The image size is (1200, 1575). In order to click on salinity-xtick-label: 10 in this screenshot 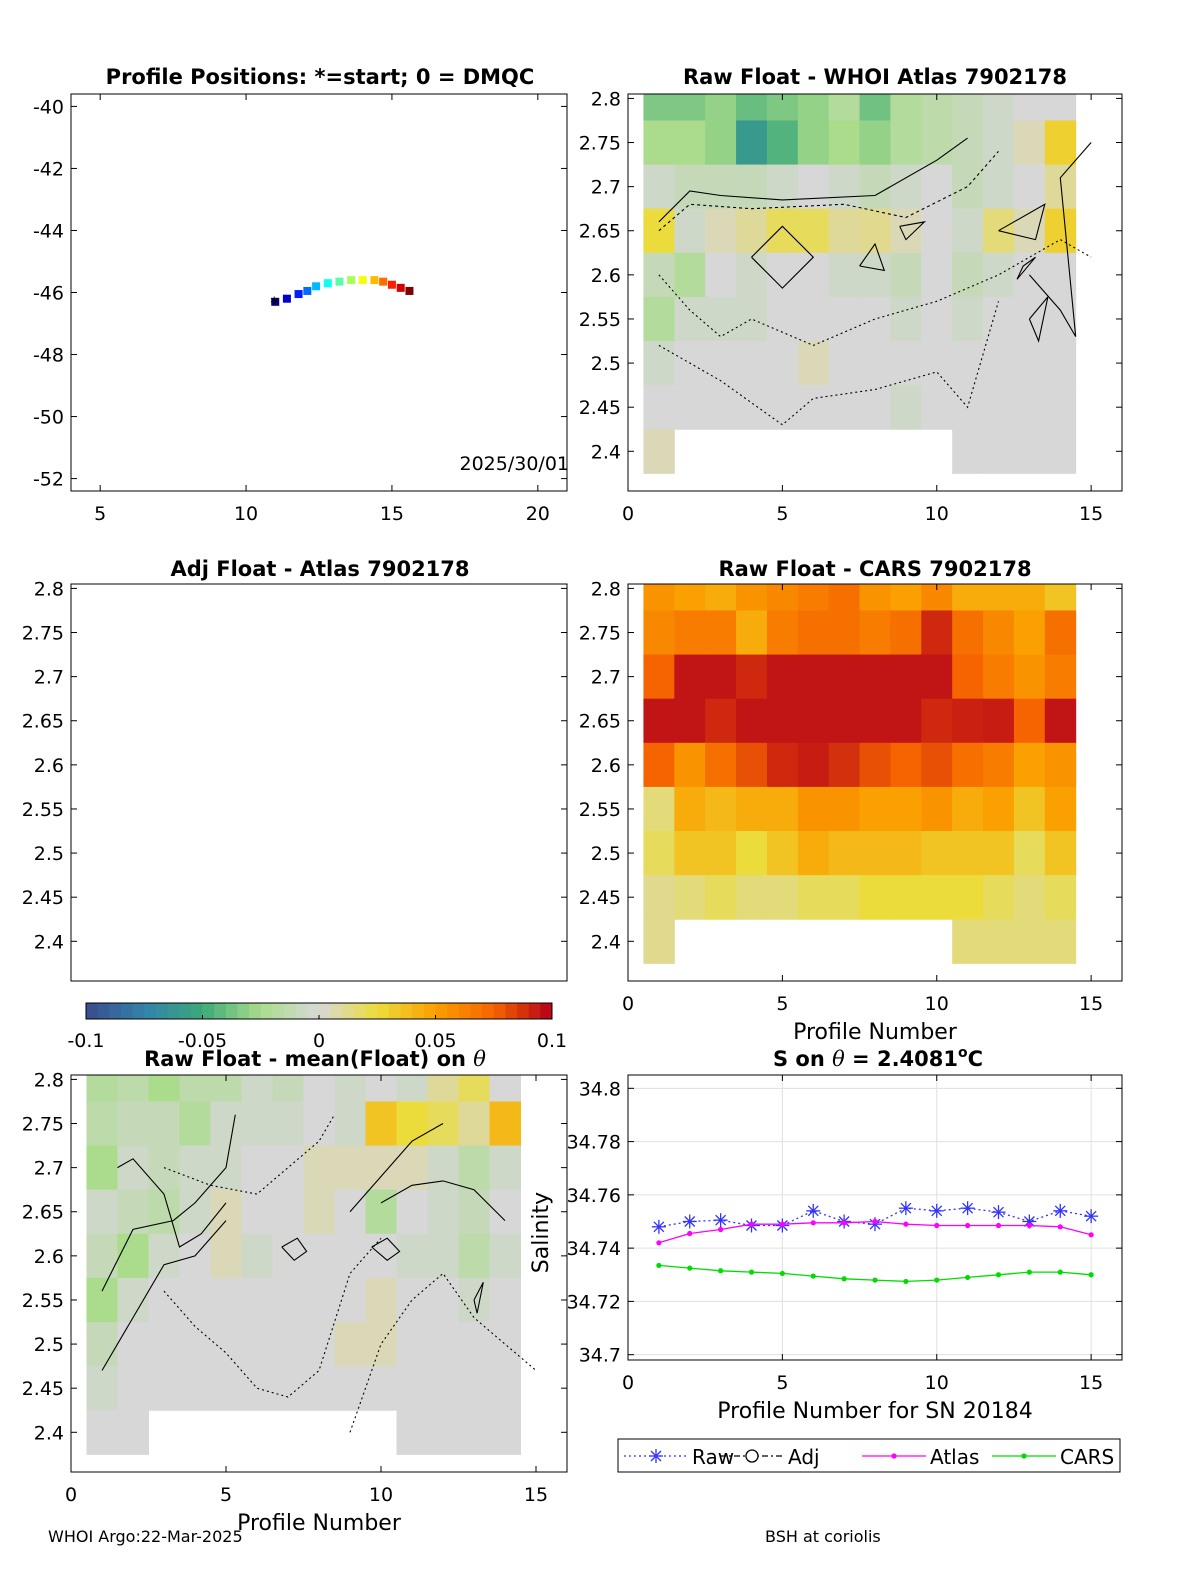, I will do `click(937, 1383)`.